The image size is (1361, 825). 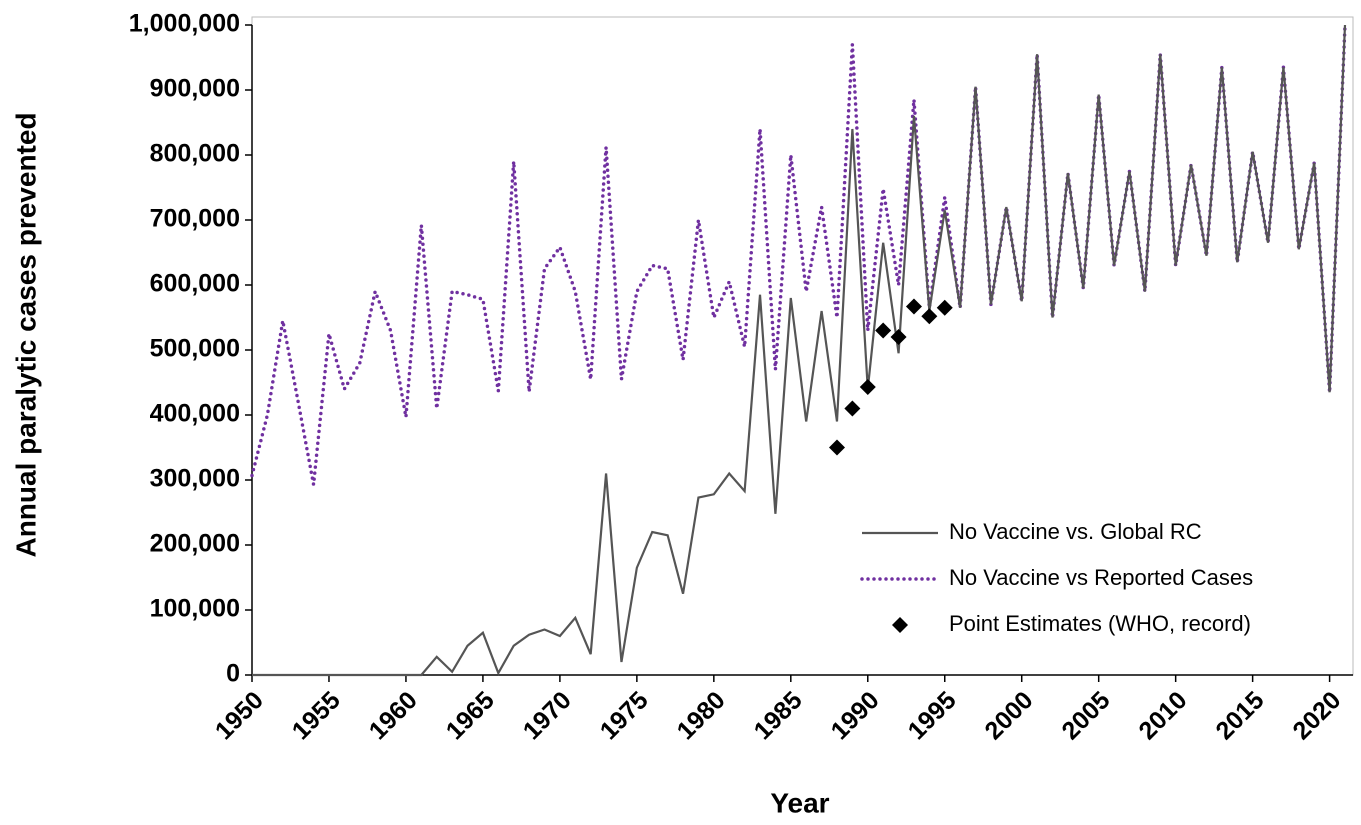 I want to click on x-tick-label: 1975, so click(x=624, y=715).